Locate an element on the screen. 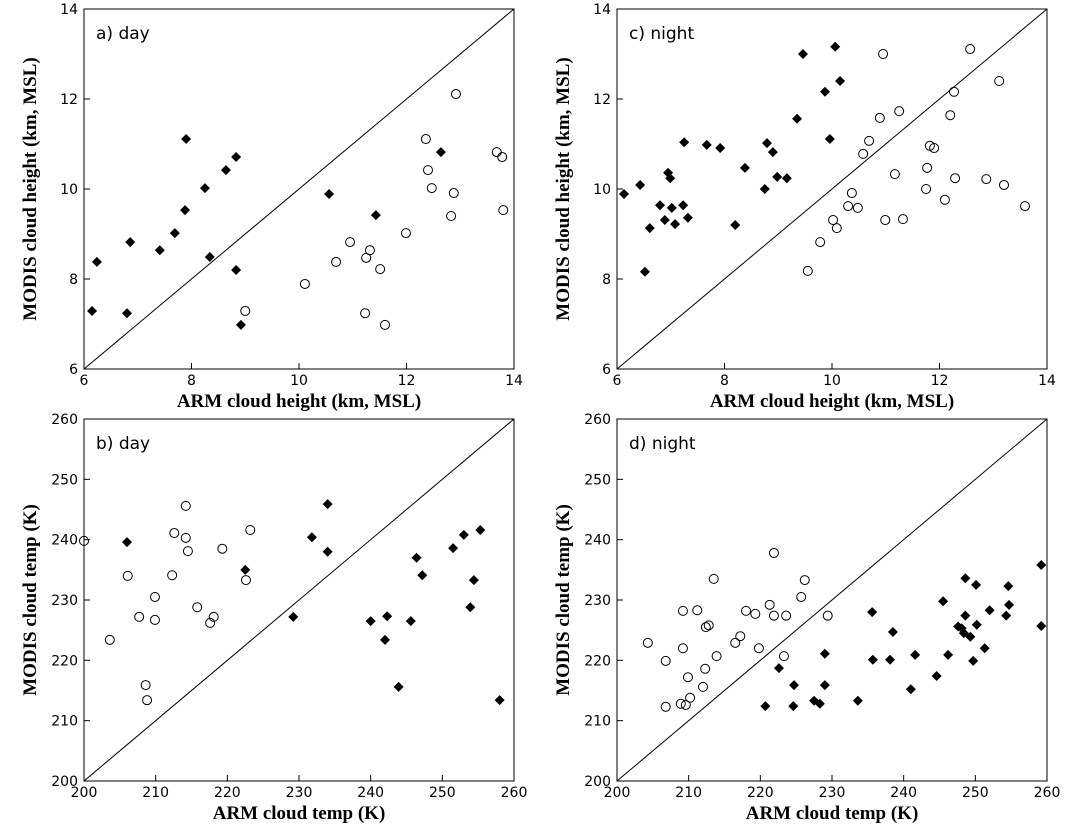 The image size is (1079, 831). x-tick-label: 14 is located at coordinates (514, 381).